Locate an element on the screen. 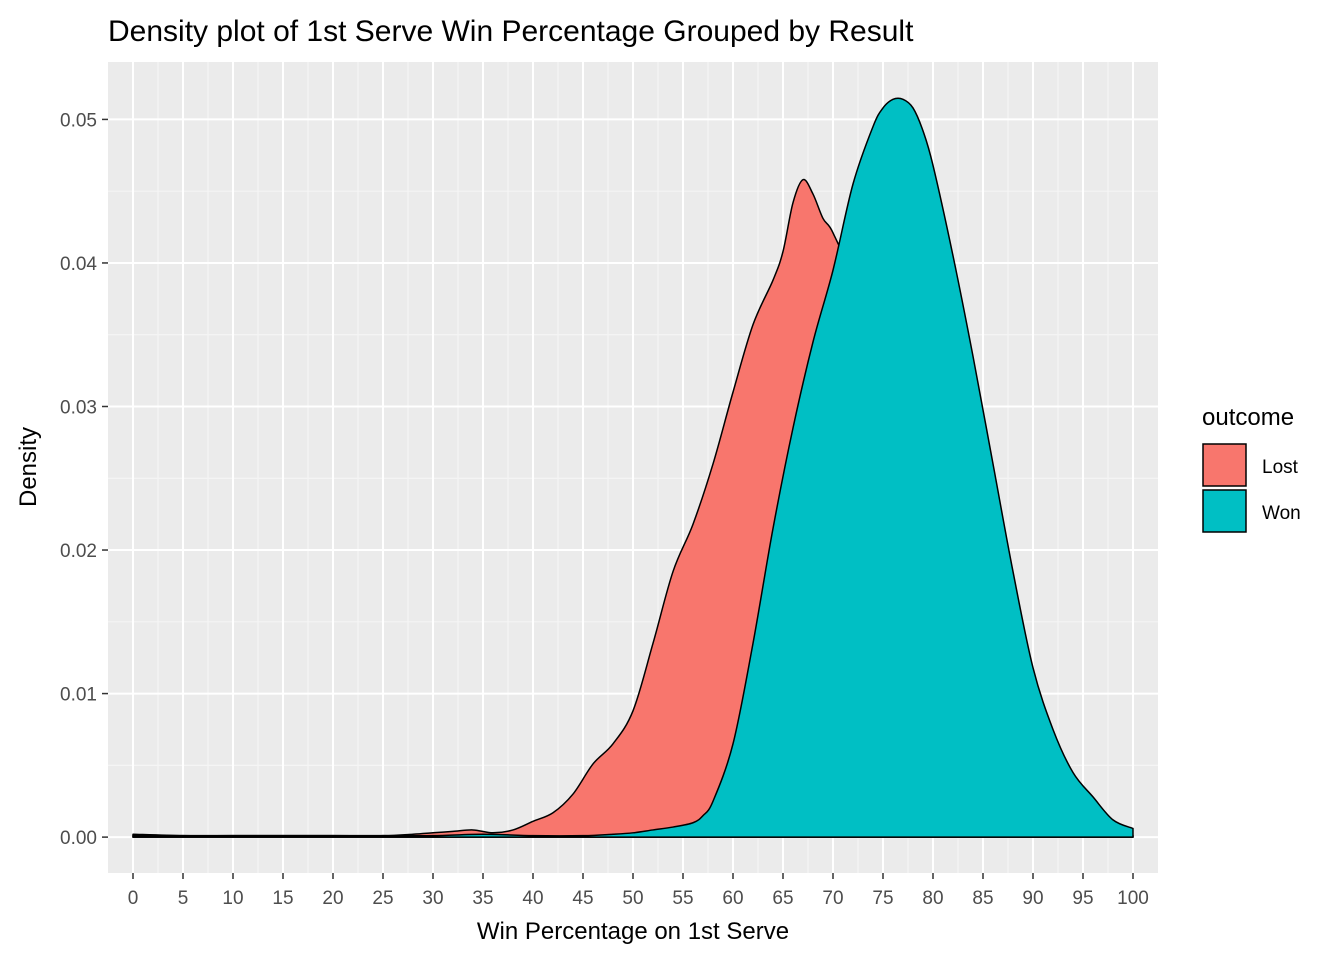 The width and height of the screenshot is (1344, 960). x-tick-label: 40 is located at coordinates (532, 898).